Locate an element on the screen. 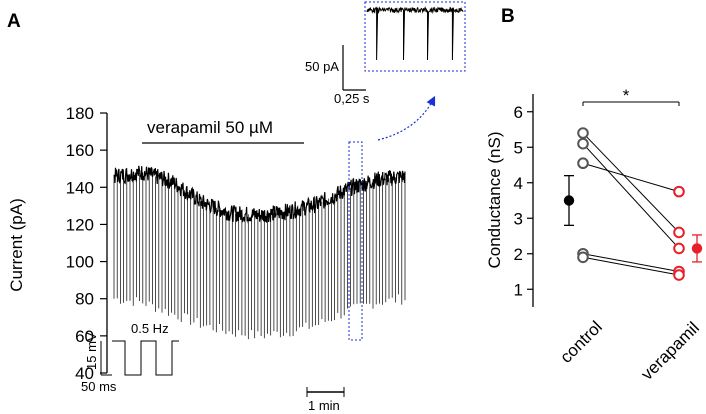  b-y-tick-label: 6 is located at coordinates (518, 112).